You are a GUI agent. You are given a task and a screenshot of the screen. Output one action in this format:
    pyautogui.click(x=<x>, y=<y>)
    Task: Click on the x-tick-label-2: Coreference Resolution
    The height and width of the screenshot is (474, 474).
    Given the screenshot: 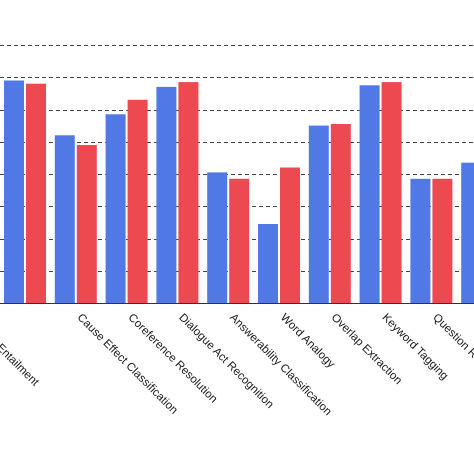 What is the action you would take?
    pyautogui.click(x=172, y=359)
    